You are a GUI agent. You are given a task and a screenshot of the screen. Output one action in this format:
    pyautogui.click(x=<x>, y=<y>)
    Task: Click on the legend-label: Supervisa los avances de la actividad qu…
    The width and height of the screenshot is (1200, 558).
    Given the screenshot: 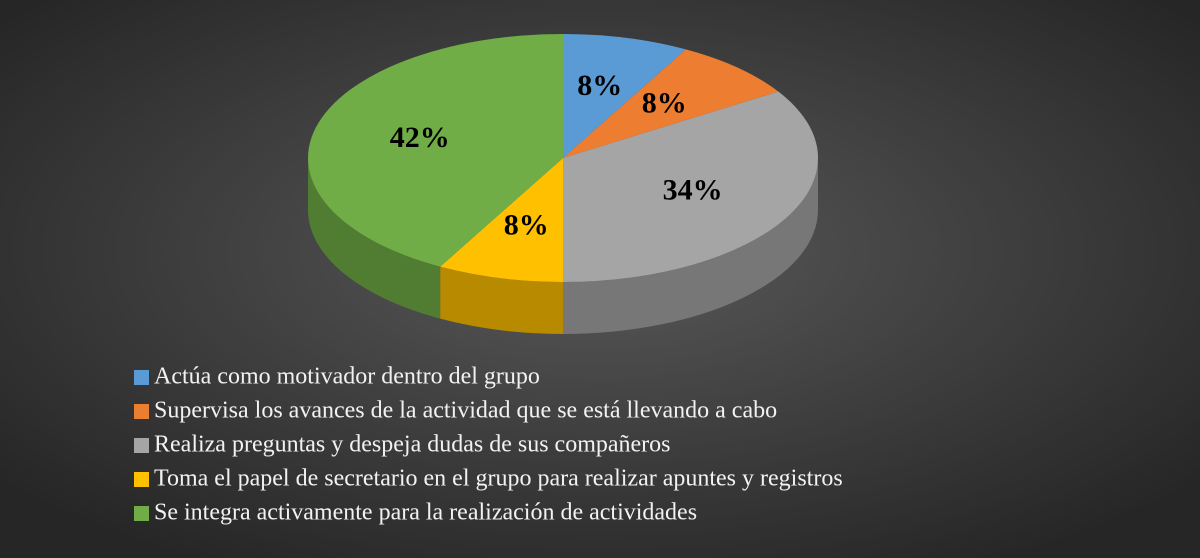 What is the action you would take?
    pyautogui.click(x=465, y=411)
    